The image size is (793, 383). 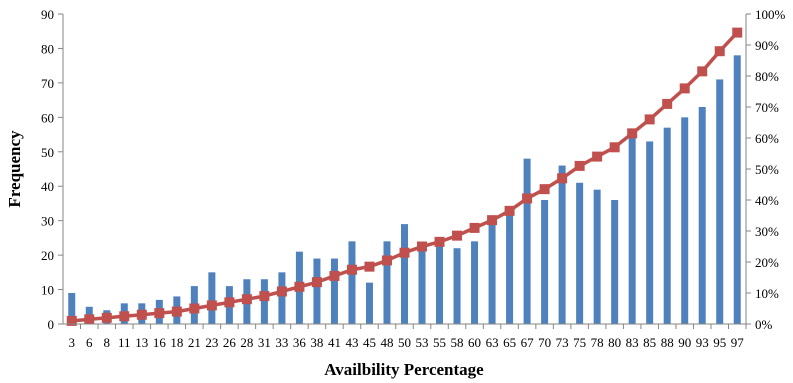 I want to click on x-tick-label: 85, so click(x=649, y=342).